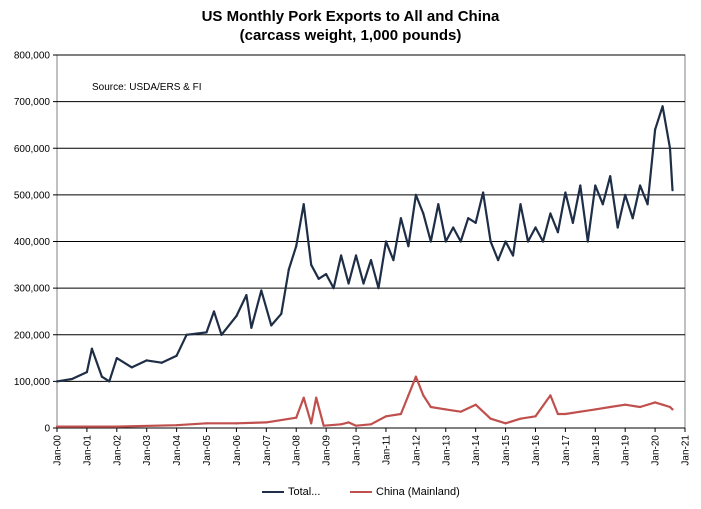 This screenshot has height=509, width=701. What do you see at coordinates (32, 289) in the screenshot?
I see `y-tick-label: 300,000` at bounding box center [32, 289].